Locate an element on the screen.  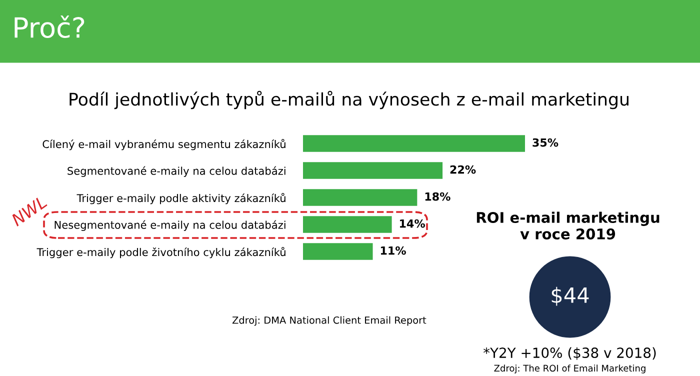
text: Zdroj: The ROI of Email Marketing is located at coordinates (570, 369).